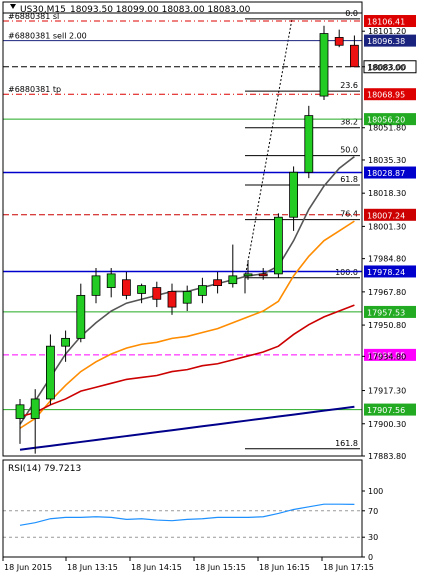 The width and height of the screenshot is (438, 578). I want to click on rsi-axis-tick-label: 0, so click(370, 557).